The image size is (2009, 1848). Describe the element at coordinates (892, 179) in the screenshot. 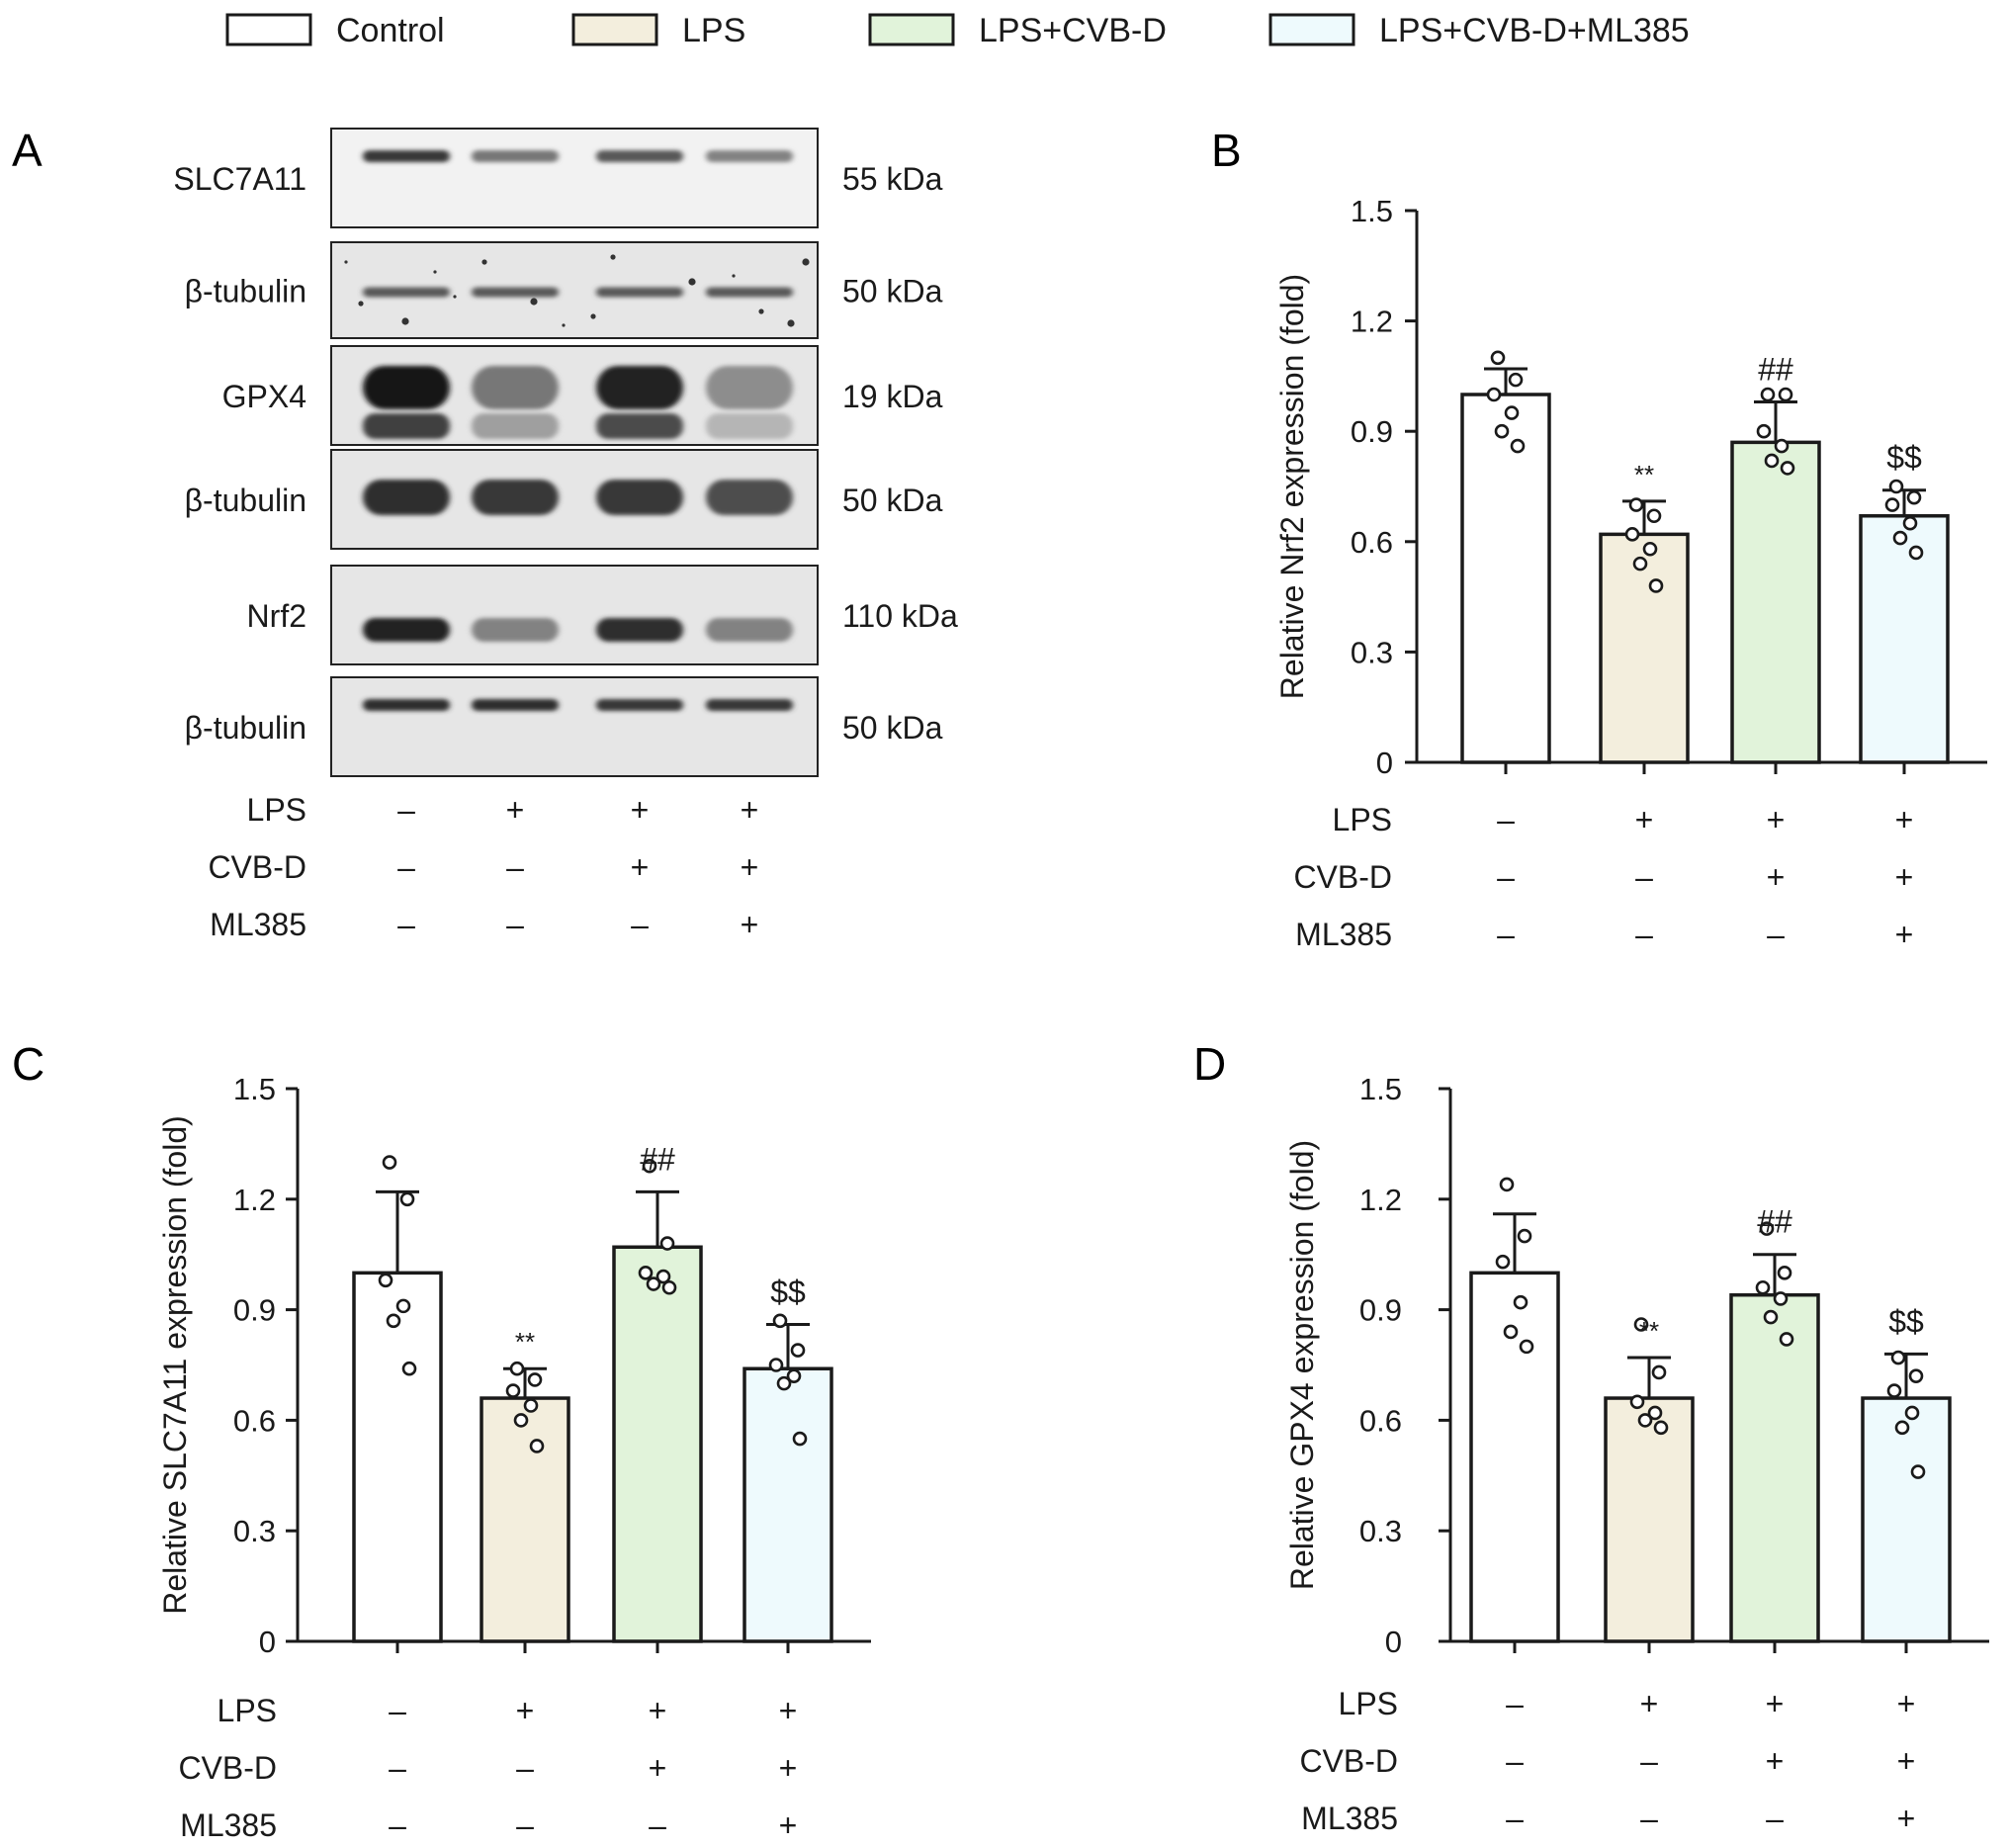

I see `blot-size-label: 55 kDa` at that location.